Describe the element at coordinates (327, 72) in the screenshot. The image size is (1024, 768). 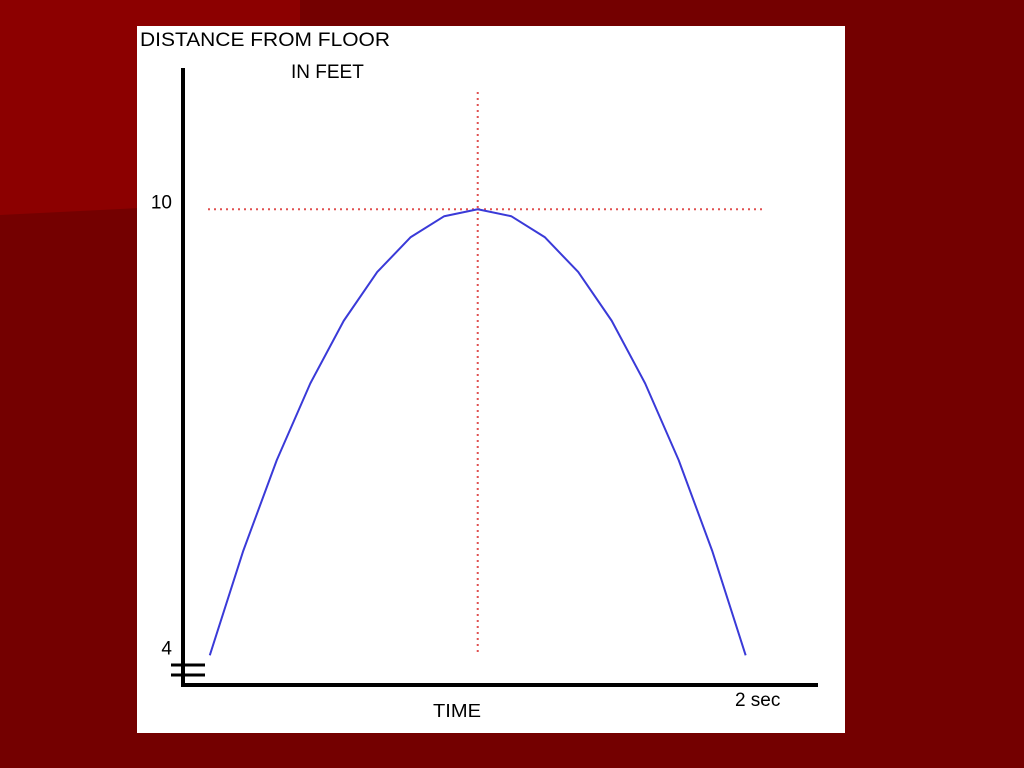
I see `y-axis-unit: IN FEET` at that location.